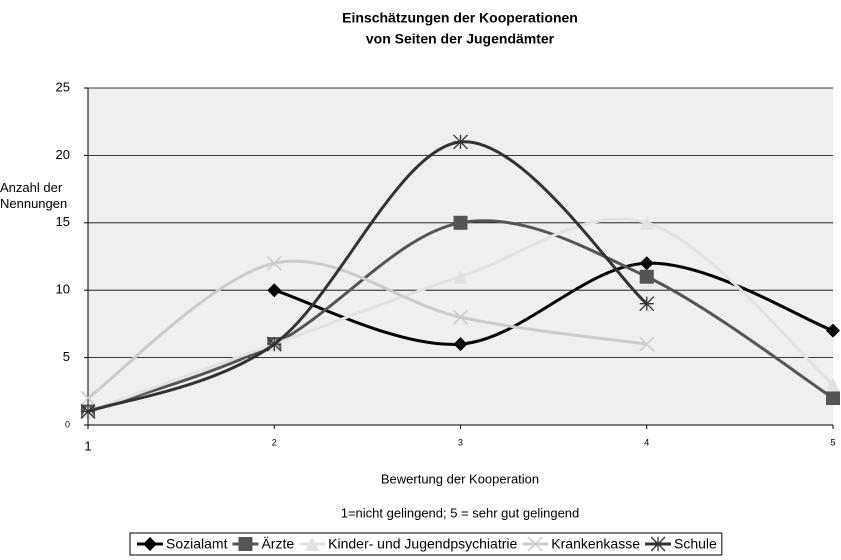 This screenshot has width=841, height=560. I want to click on y-axis-label: Anzahl der Nennungen, so click(34, 195).